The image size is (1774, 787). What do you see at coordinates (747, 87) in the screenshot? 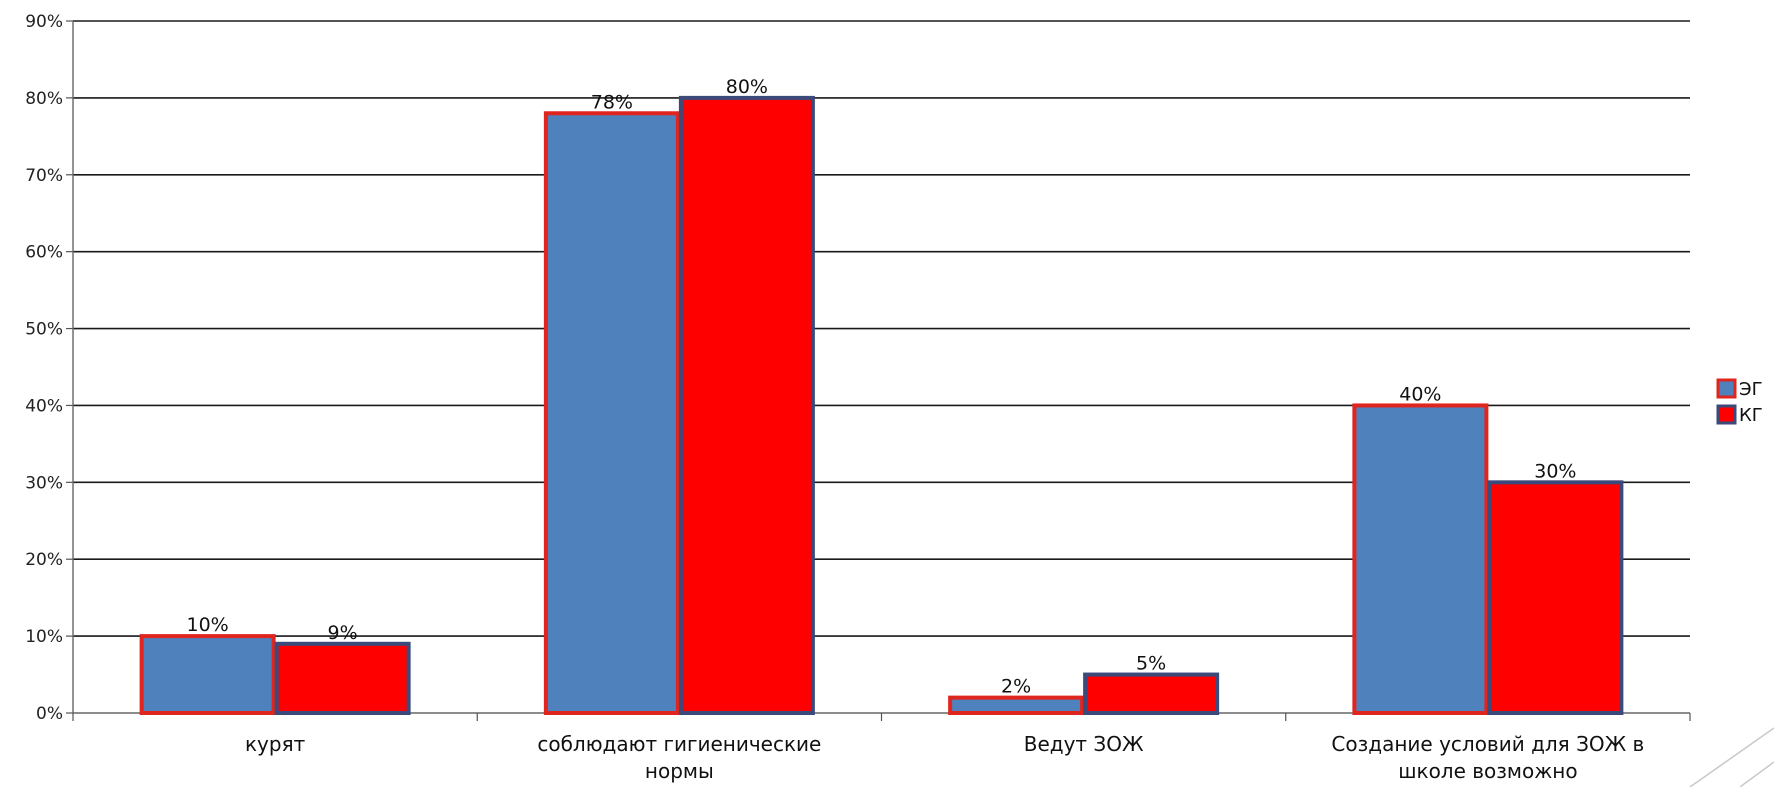
I see `data-label: 80%` at bounding box center [747, 87].